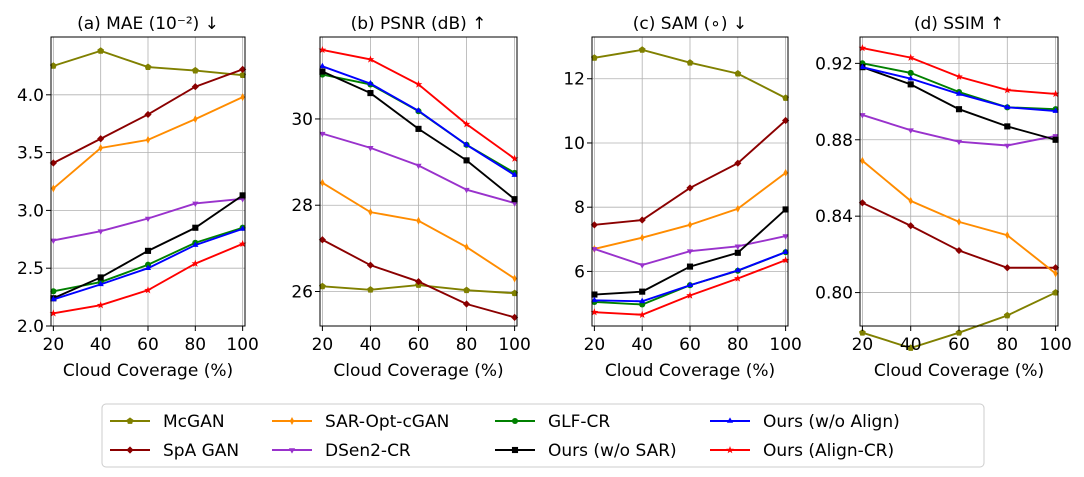 The width and height of the screenshot is (1084, 477). What do you see at coordinates (586, 451) in the screenshot?
I see `legend-item: Ours (w/o SAR)` at bounding box center [586, 451].